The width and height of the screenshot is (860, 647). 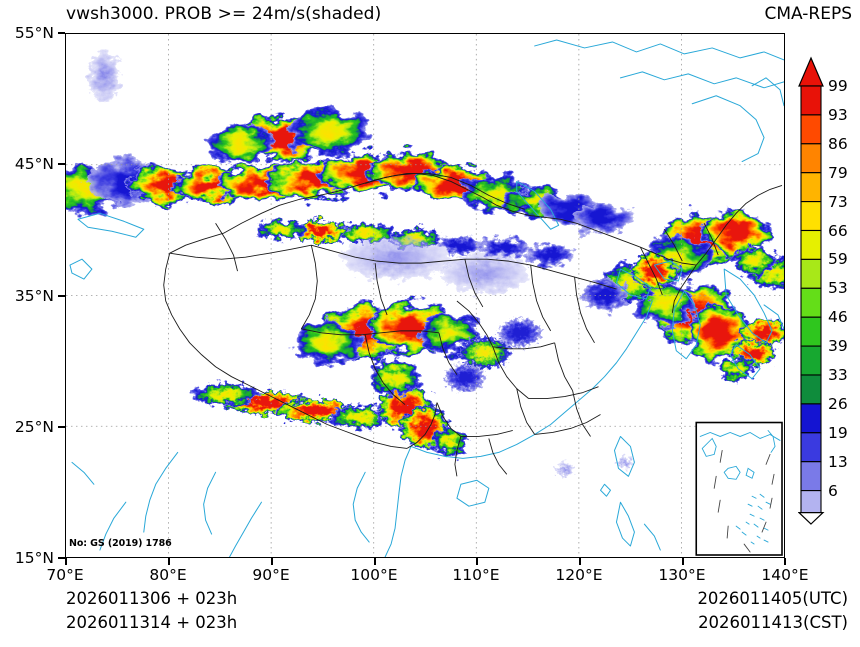 What do you see at coordinates (811, 71) in the screenshot?
I see `colorbar-over-arrow` at bounding box center [811, 71].